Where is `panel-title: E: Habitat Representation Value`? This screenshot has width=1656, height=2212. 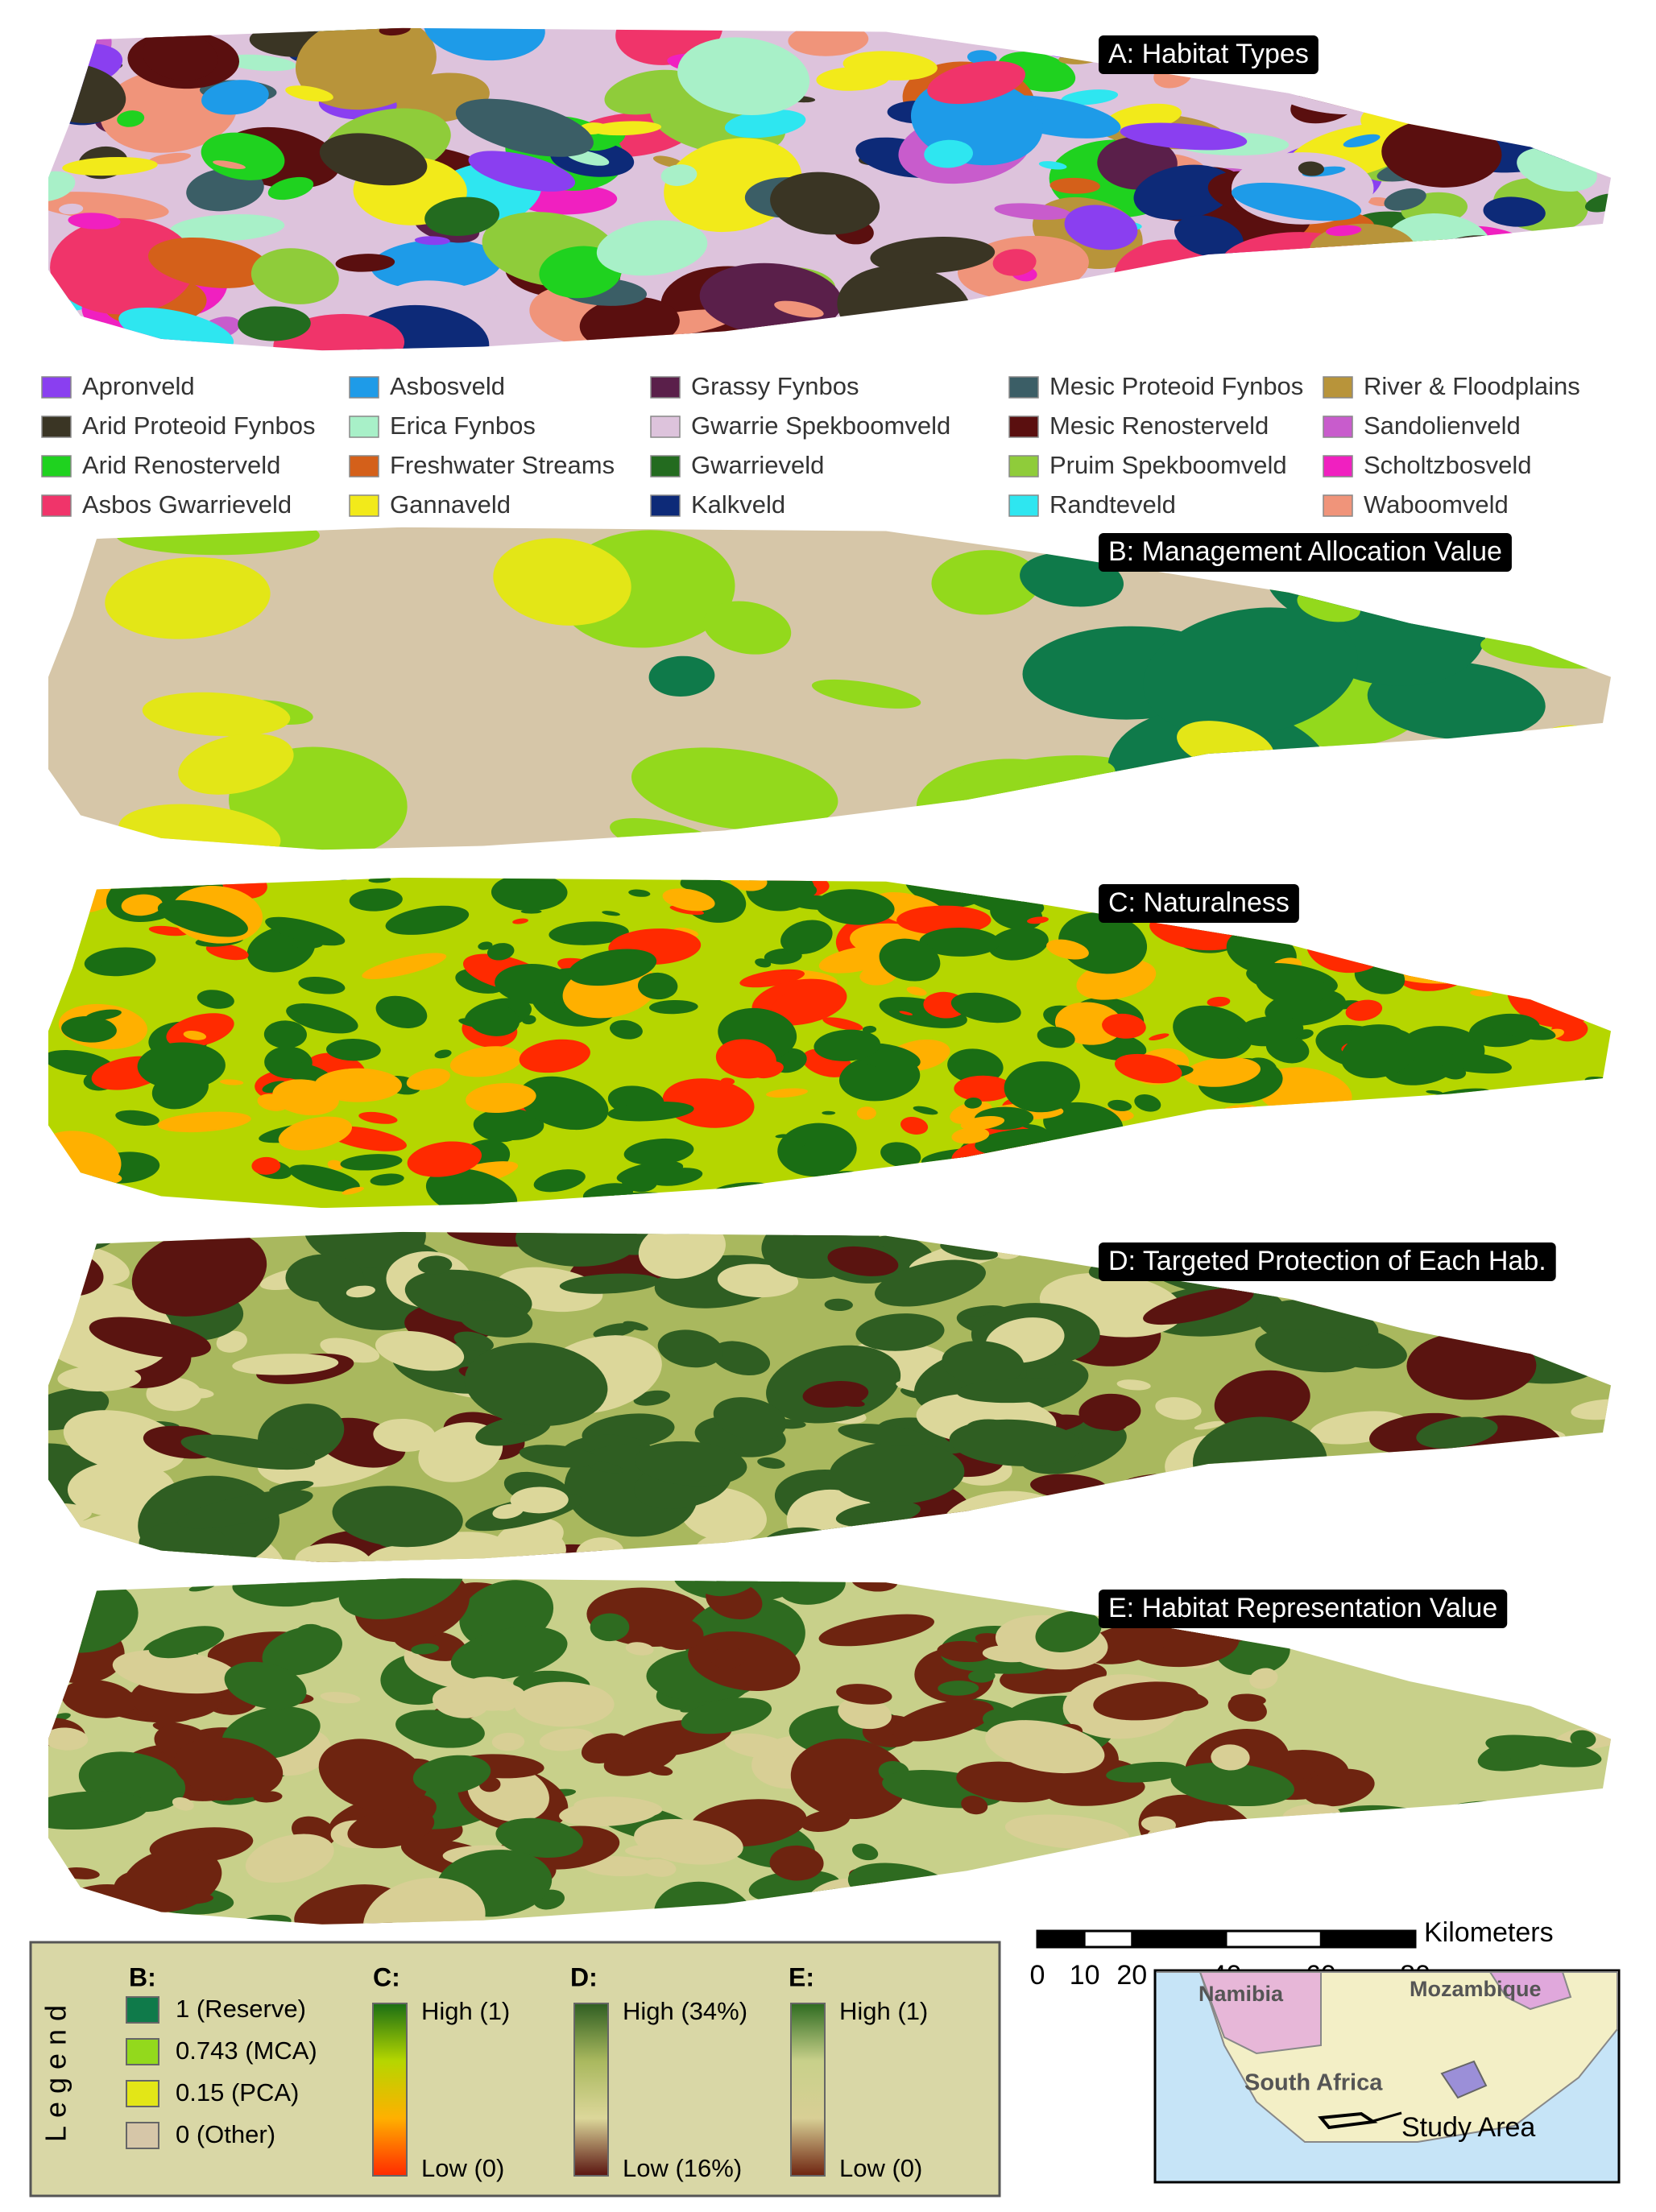
panel-title: E: Habitat Representation Value is located at coordinates (1302, 1608).